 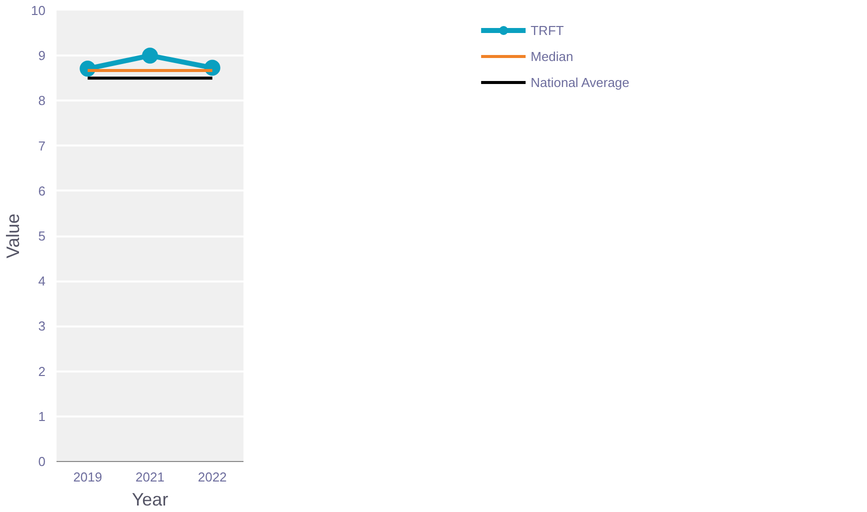 I want to click on y-tick-label: 7, so click(x=42, y=146).